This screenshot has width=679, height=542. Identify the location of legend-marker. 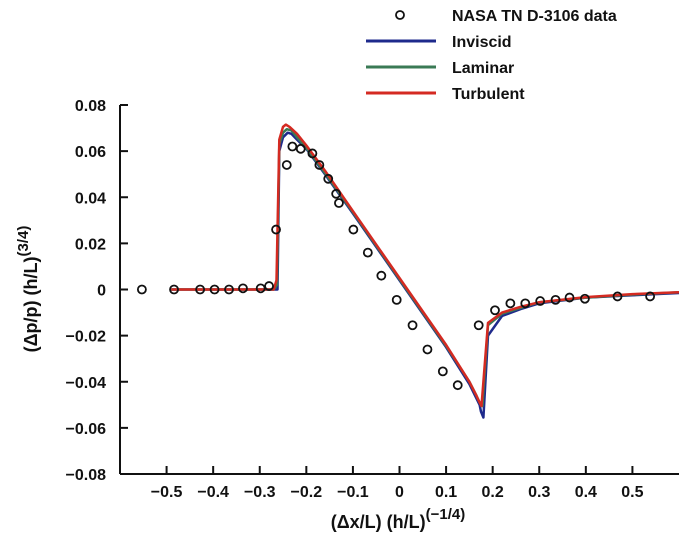
(400, 15).